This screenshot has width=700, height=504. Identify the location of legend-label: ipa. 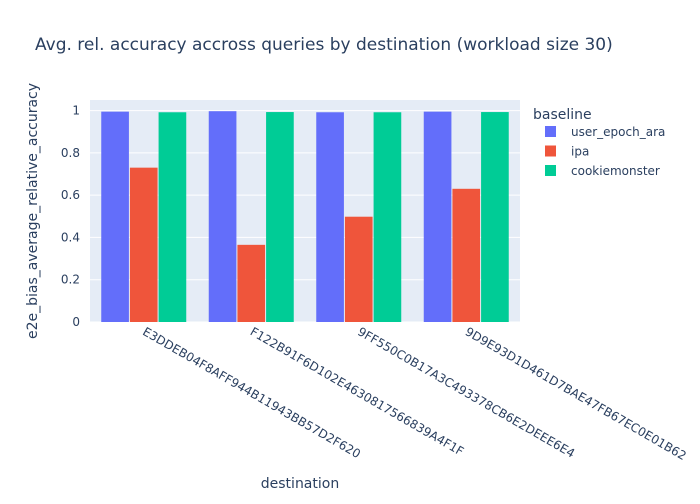
(580, 152).